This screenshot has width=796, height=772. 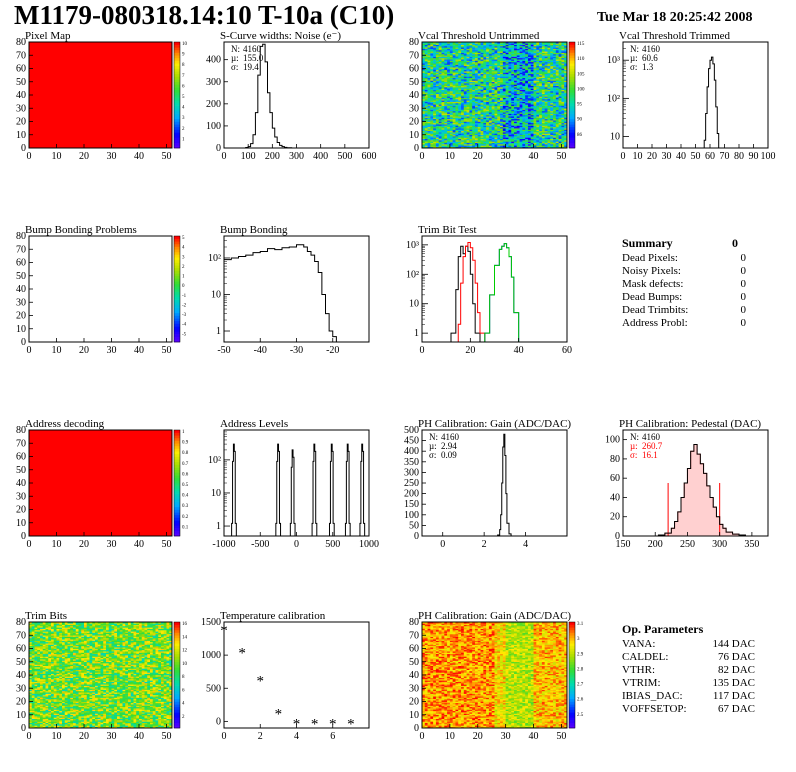 I want to click on palette-tick-label: 5, so click(x=183, y=97).